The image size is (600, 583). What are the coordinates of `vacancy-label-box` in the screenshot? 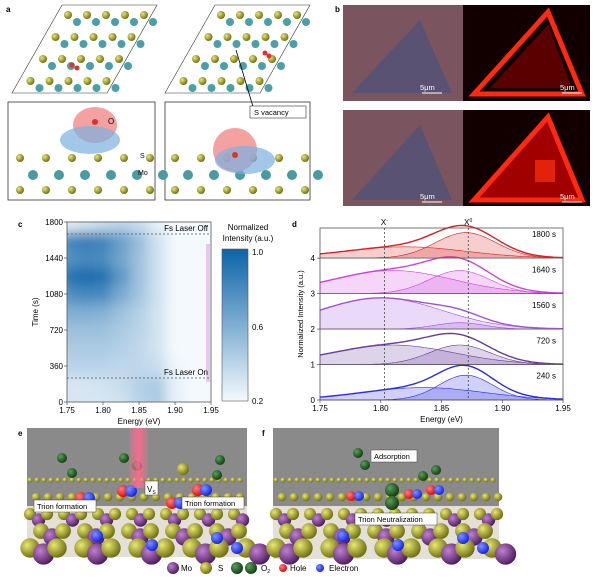 It's located at (278, 112).